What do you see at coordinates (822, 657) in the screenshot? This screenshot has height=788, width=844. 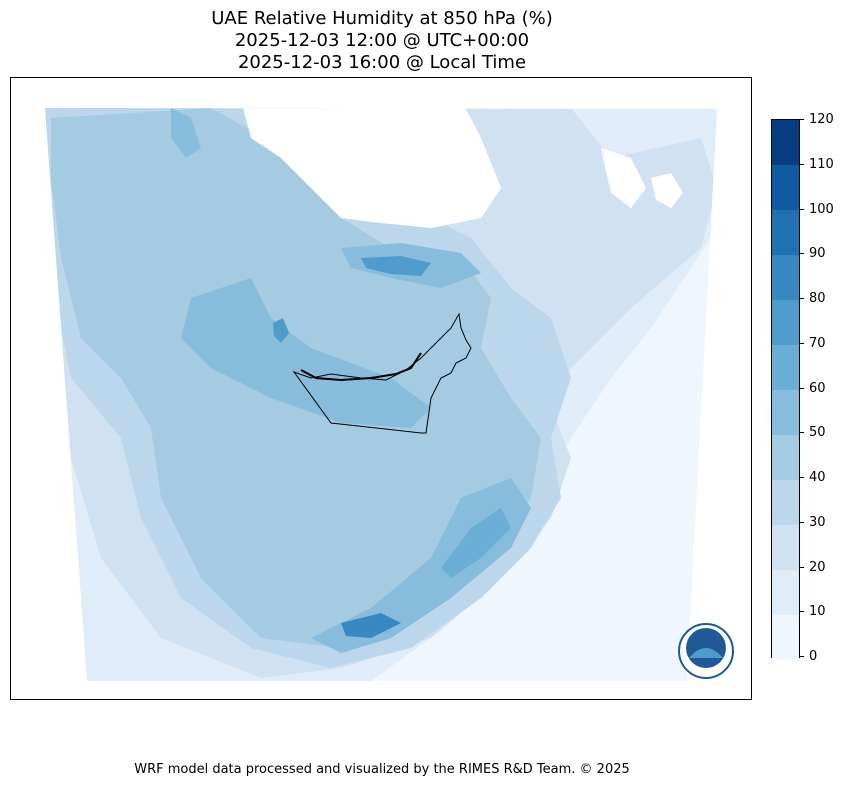 I see `colorbar-tick: 0` at bounding box center [822, 657].